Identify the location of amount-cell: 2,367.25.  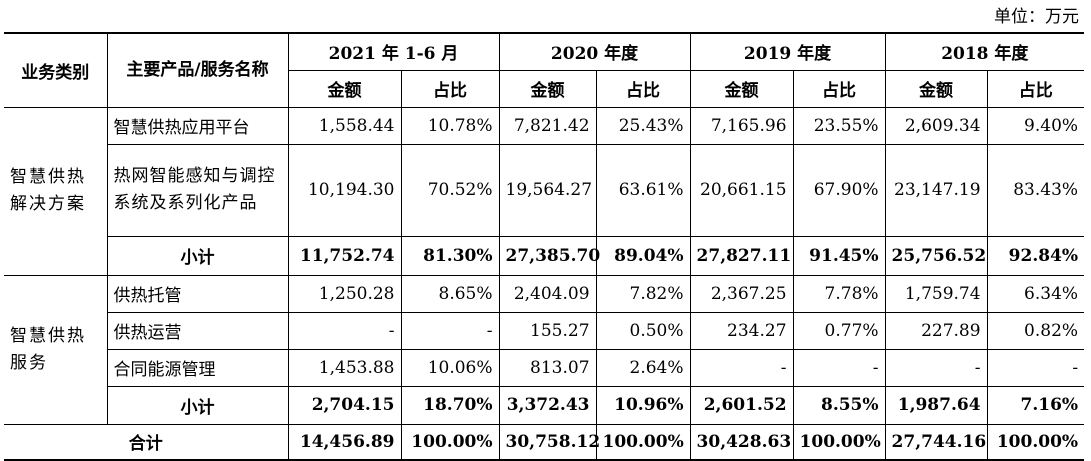
(741, 293).